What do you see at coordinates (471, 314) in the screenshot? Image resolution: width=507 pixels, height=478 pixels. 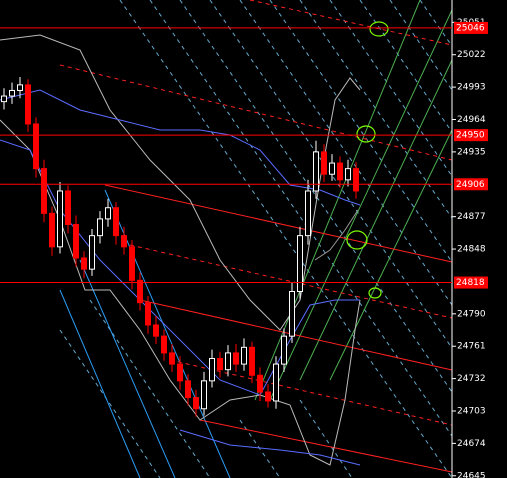 I see `y-tick-label: 24790` at bounding box center [471, 314].